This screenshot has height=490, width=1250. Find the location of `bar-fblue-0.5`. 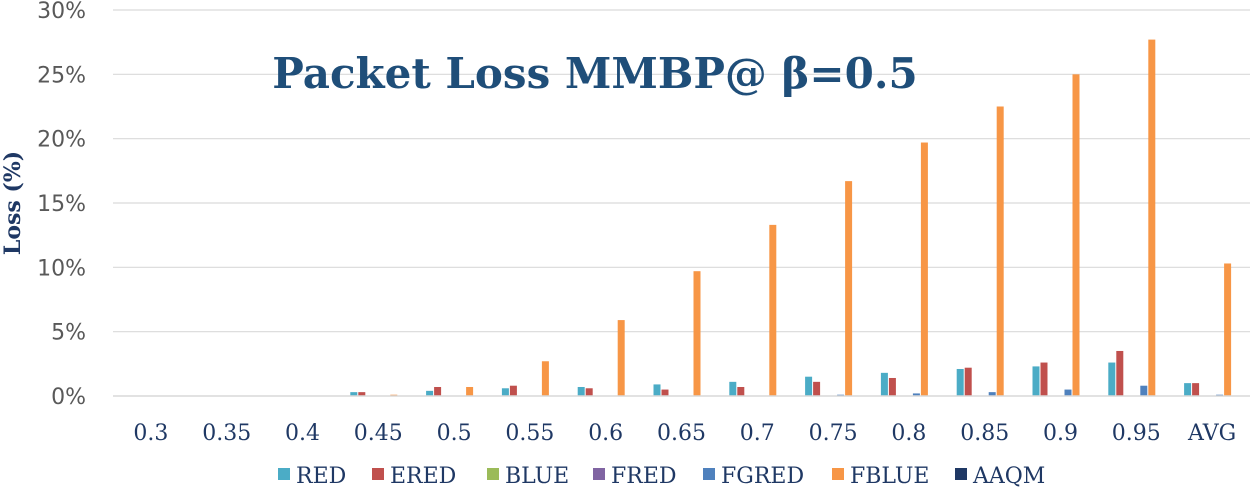

bar-fblue-0.5 is located at coordinates (470, 391).